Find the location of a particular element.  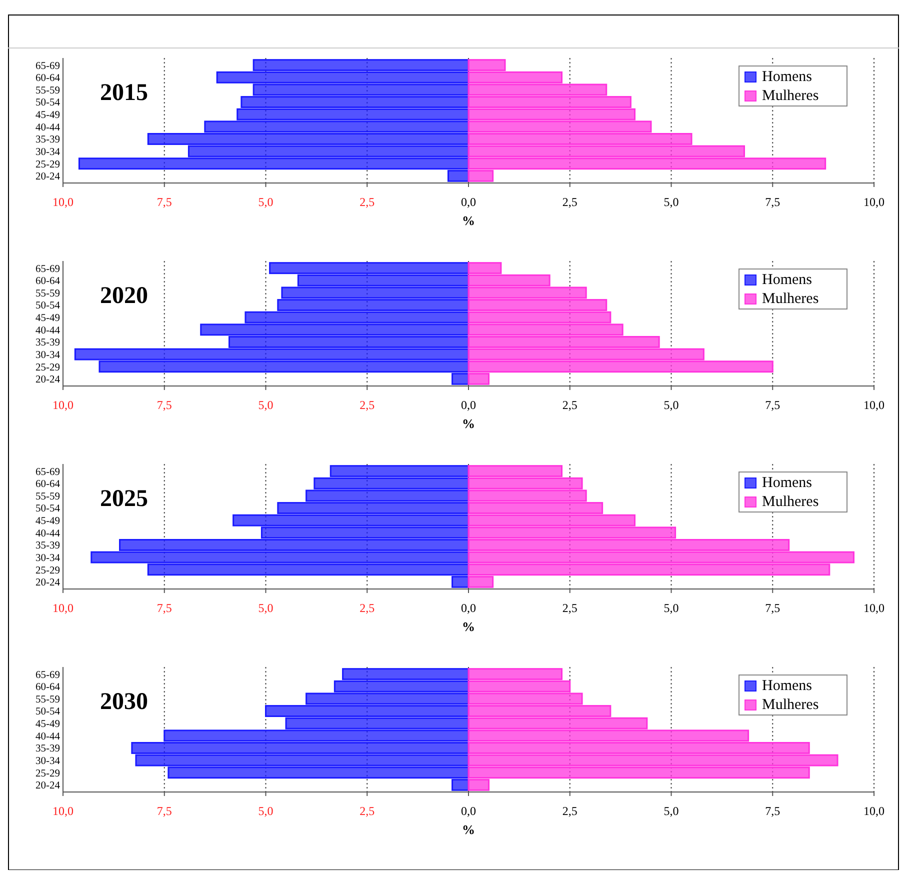

text: 2020 is located at coordinates (124, 296).